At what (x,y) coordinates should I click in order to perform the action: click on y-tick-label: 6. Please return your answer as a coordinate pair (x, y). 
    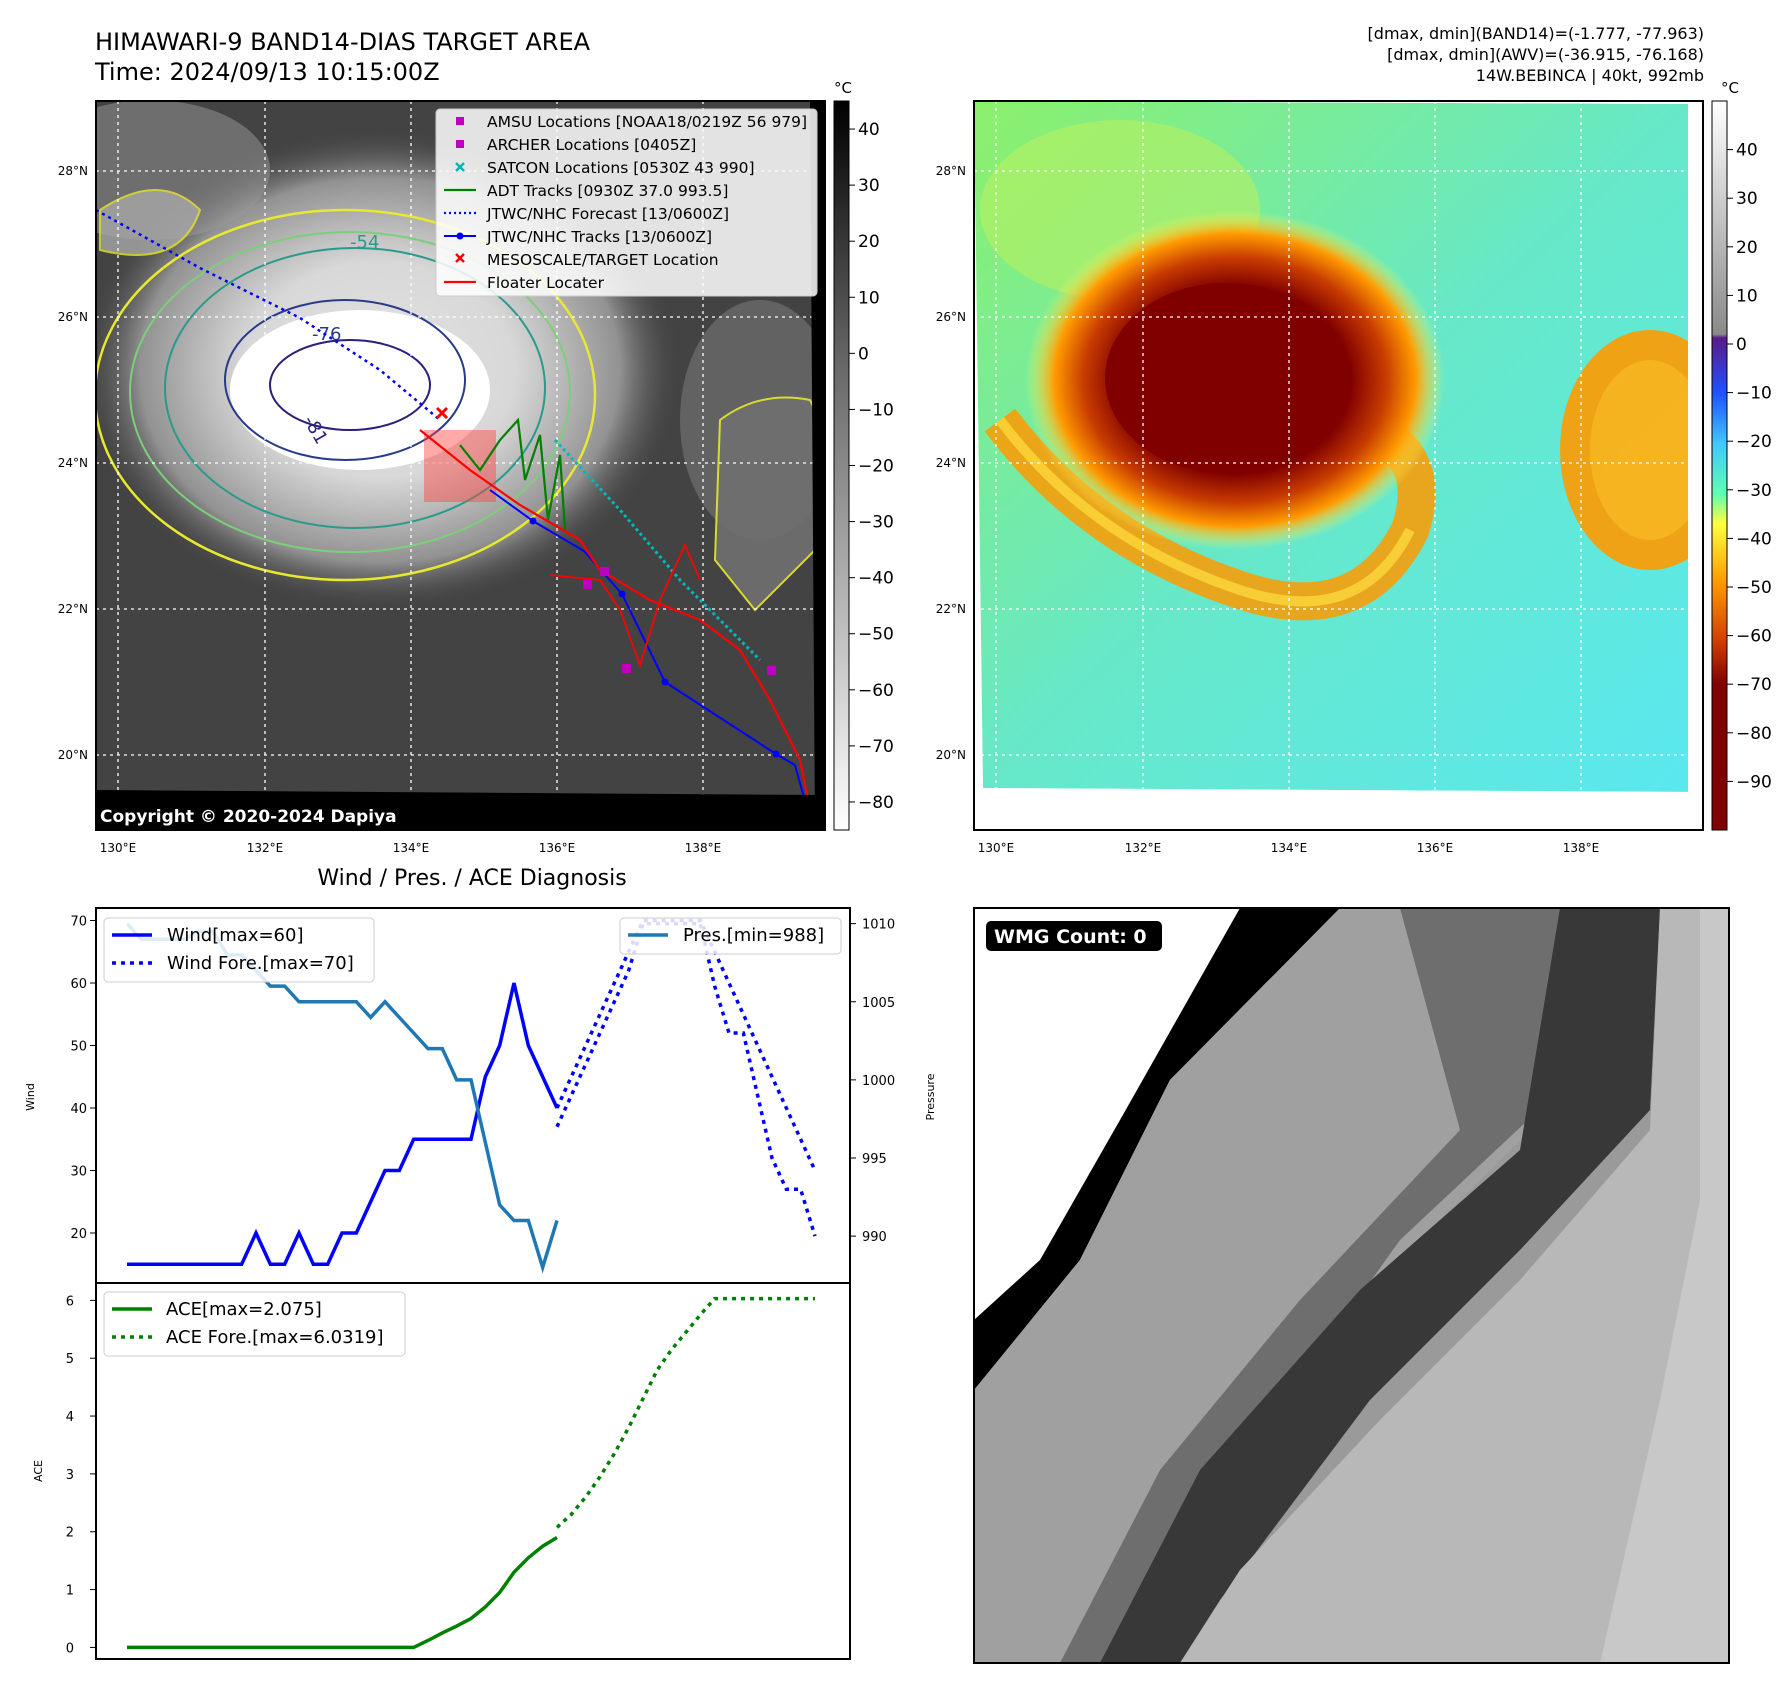
    Looking at the image, I should click on (70, 1301).